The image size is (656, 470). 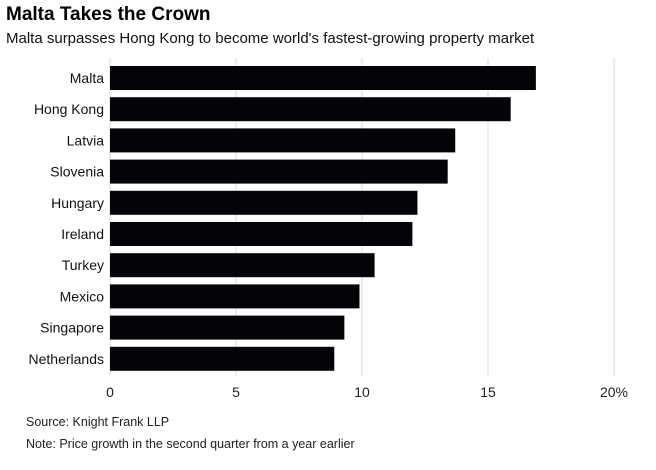 I want to click on source-note: Source: Knight Frank LLP, so click(x=98, y=422).